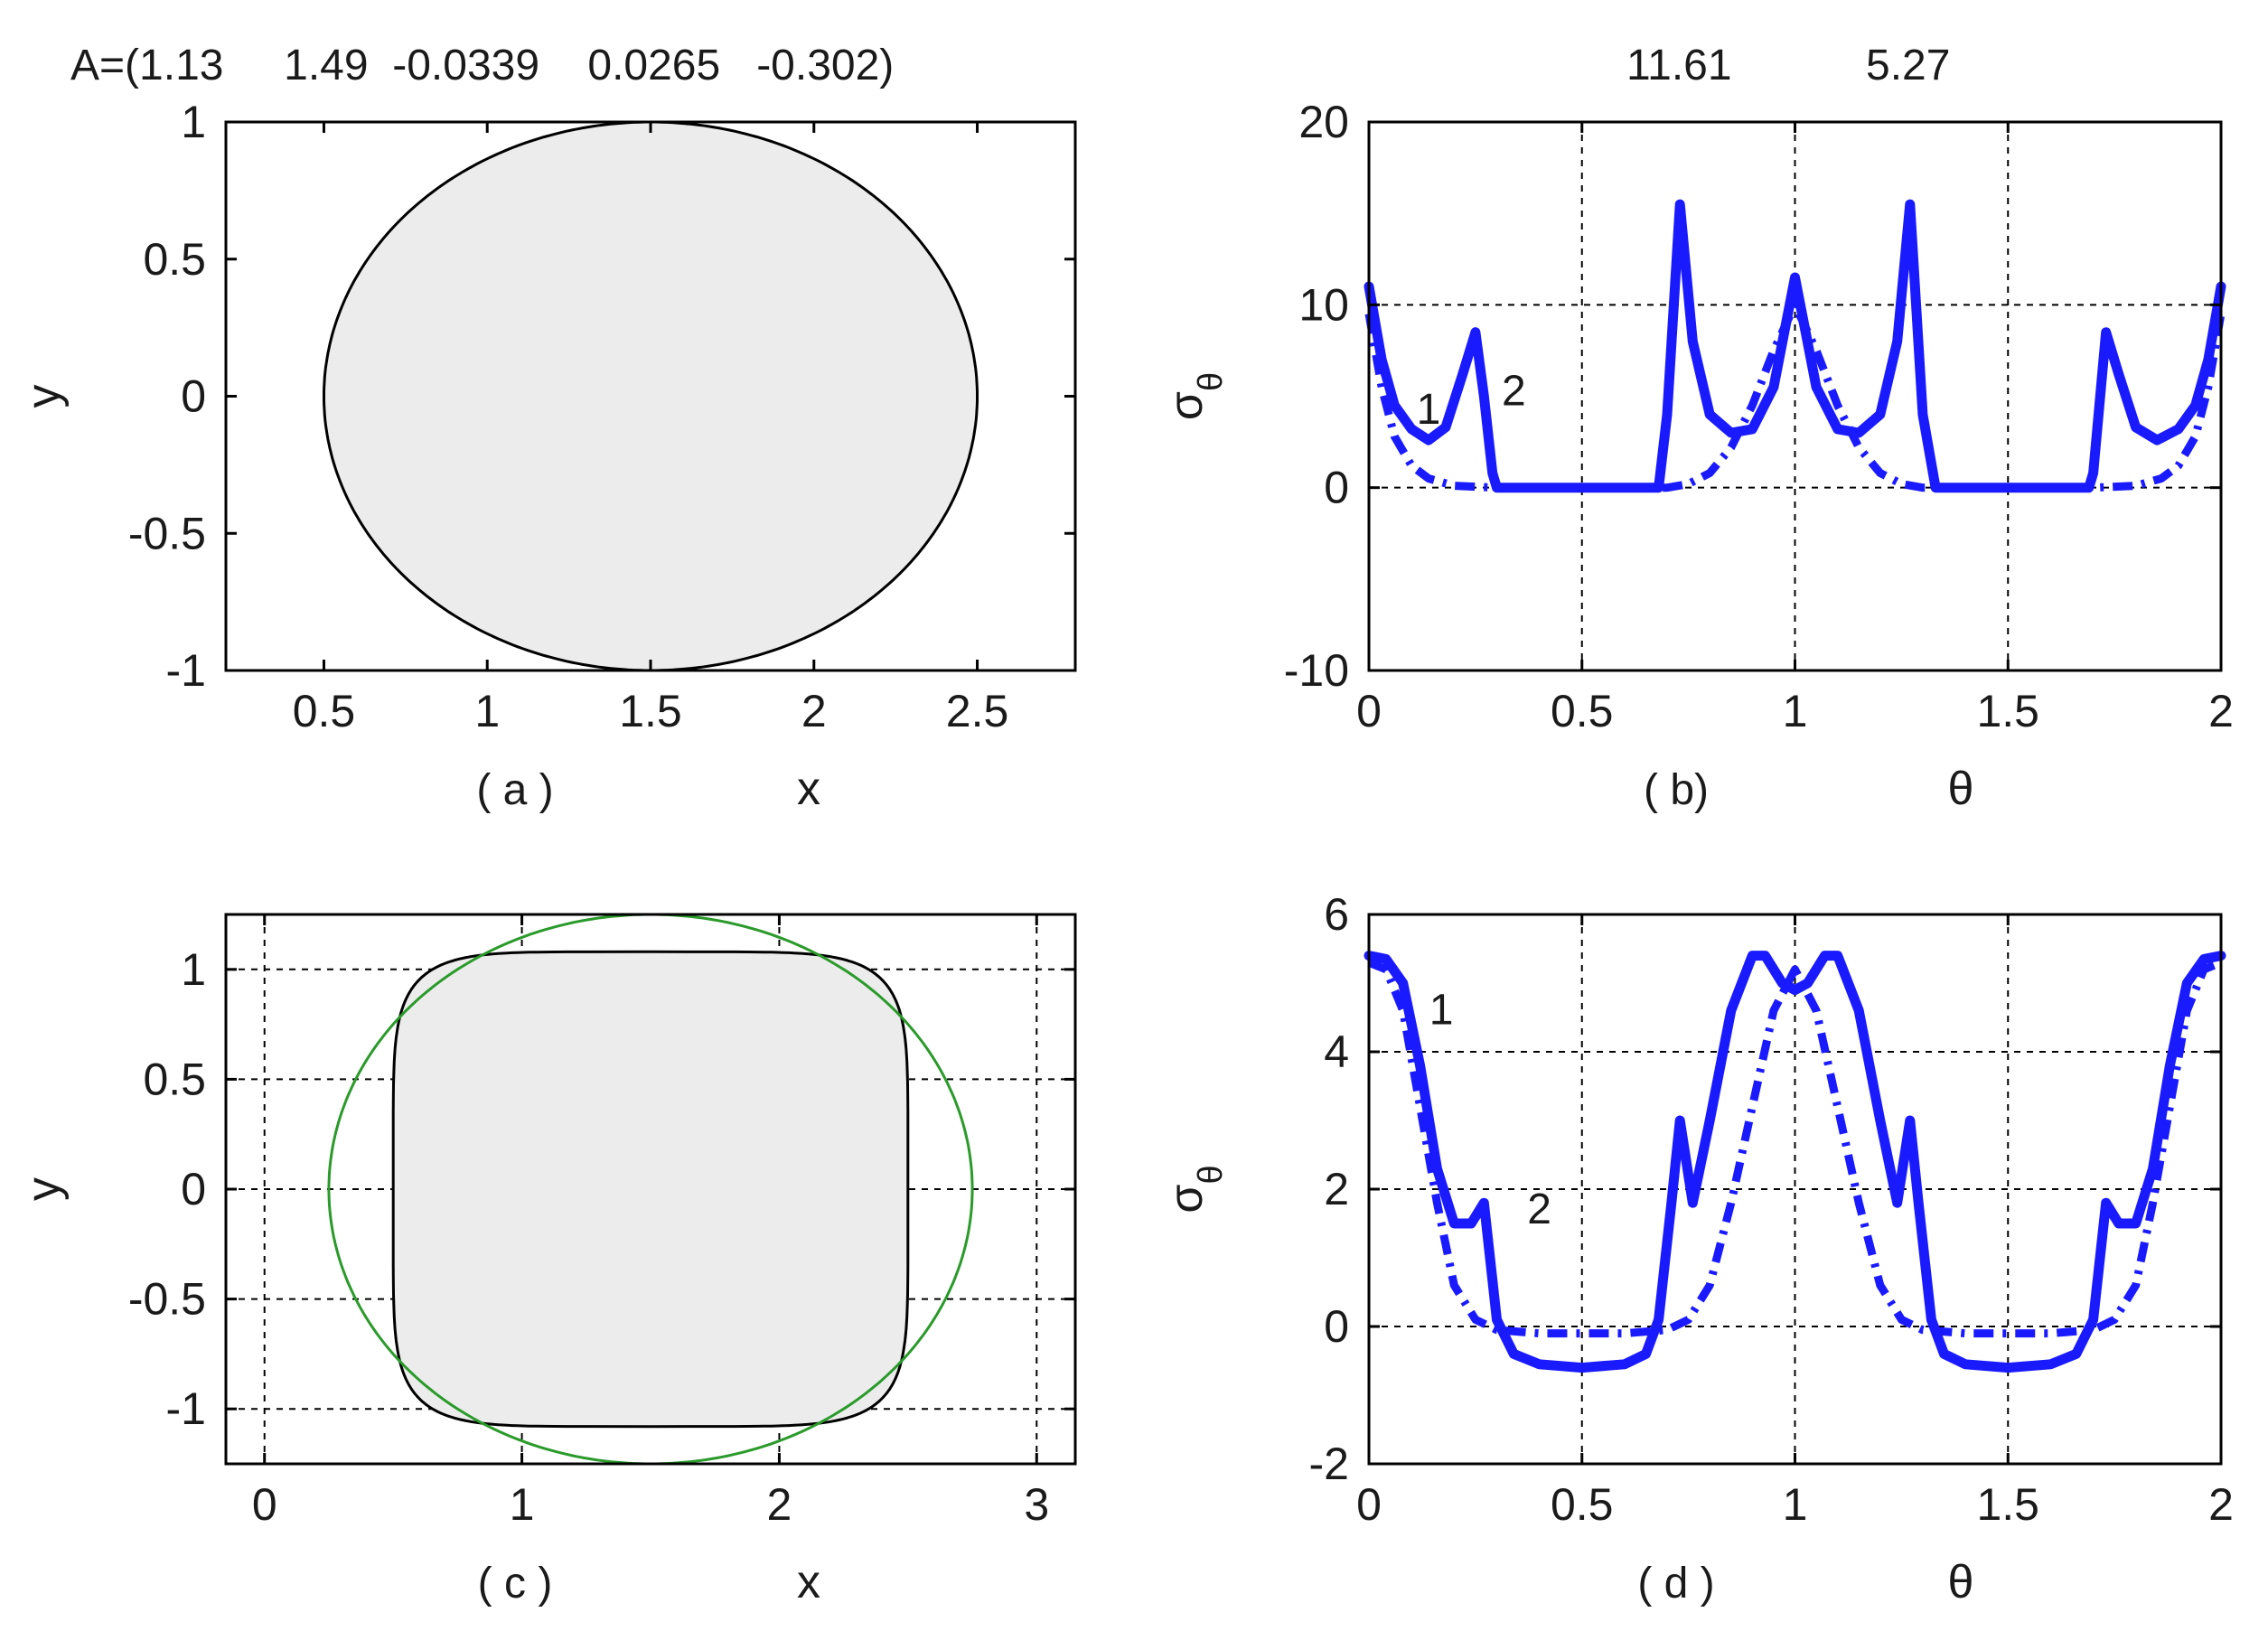 Image resolution: width=2268 pixels, height=1631 pixels. I want to click on y-tick-label: 4, so click(1336, 1051).